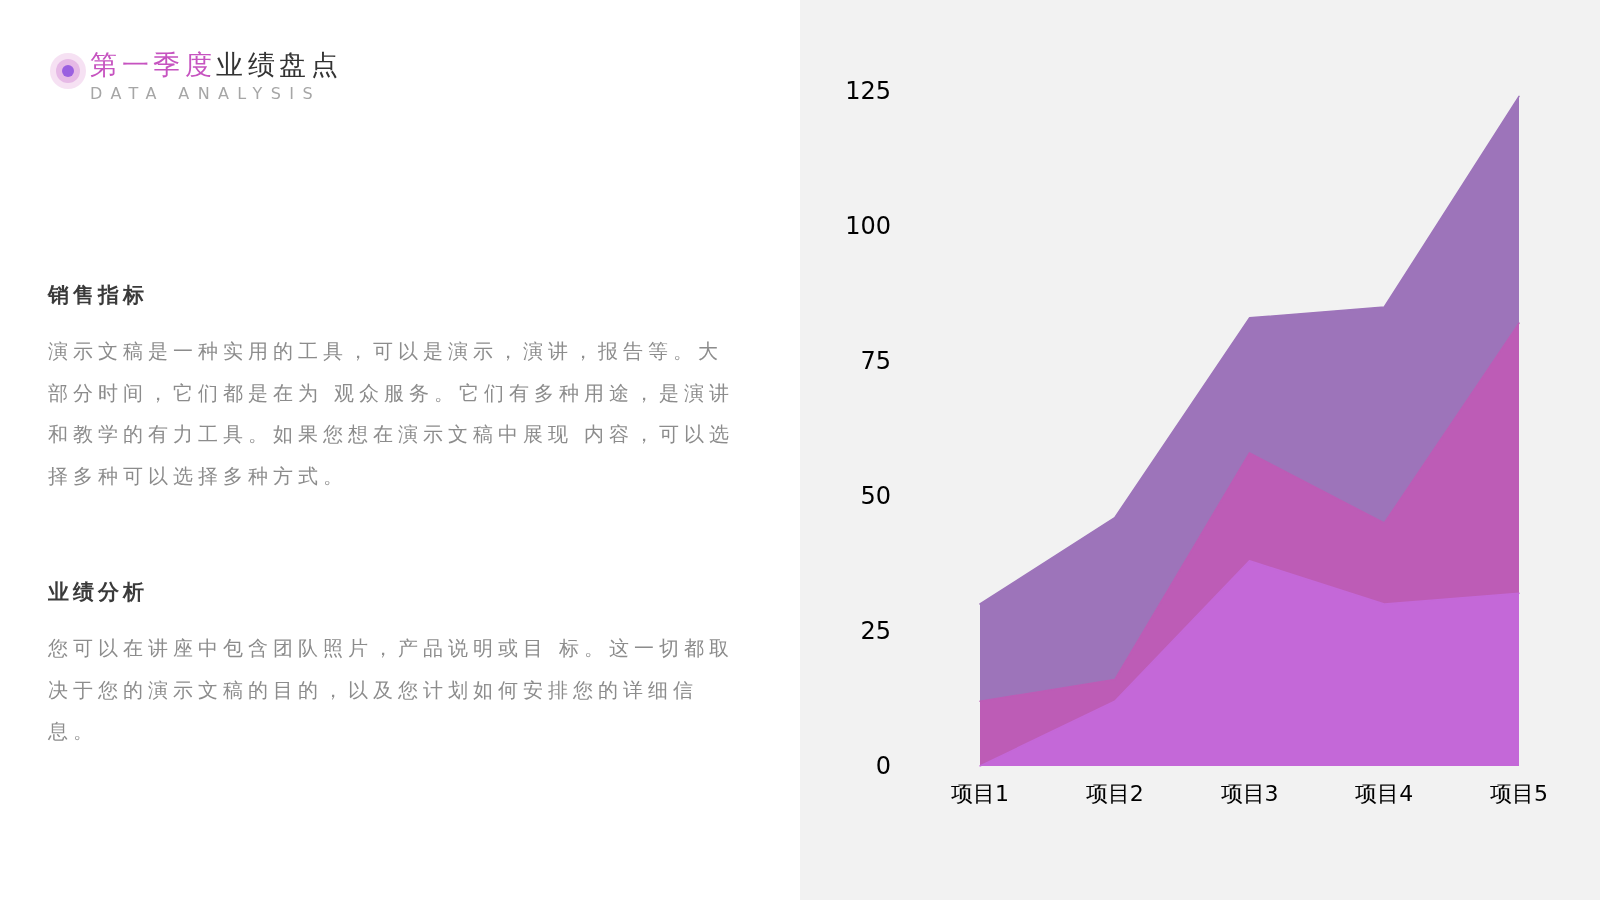  I want to click on text: 您可以在讲座中包含团队照片，产品说明或目 标。这一切都取决于您的演示文稿的目的，以及您计划如何安排您的详细信息。, so click(392, 690).